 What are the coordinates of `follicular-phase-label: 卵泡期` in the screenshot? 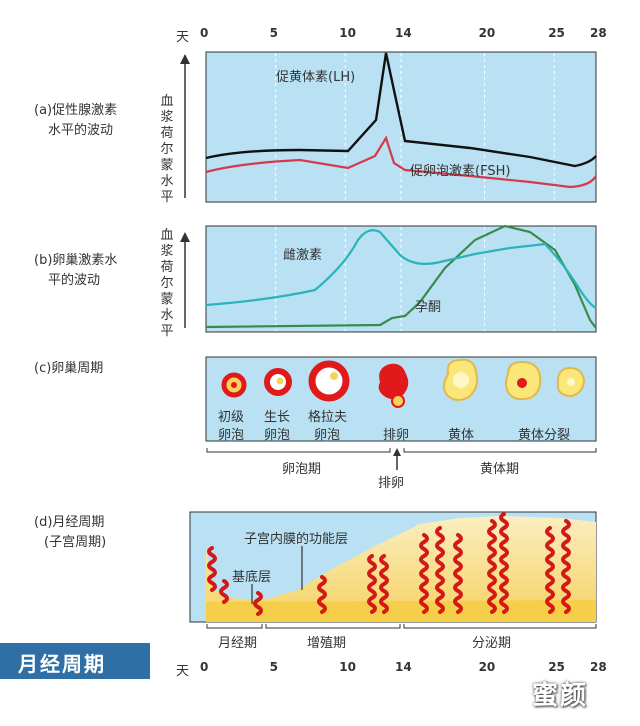 It's located at (302, 469).